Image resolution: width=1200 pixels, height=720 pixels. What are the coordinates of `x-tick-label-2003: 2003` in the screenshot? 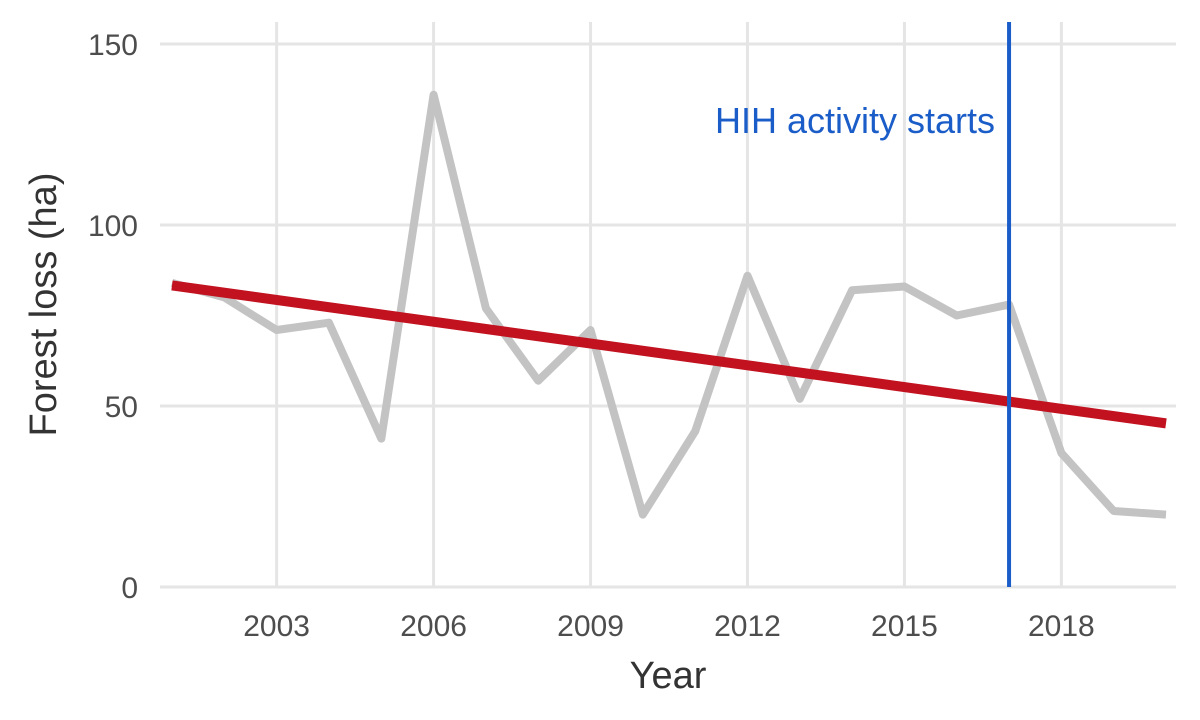 It's located at (276, 626).